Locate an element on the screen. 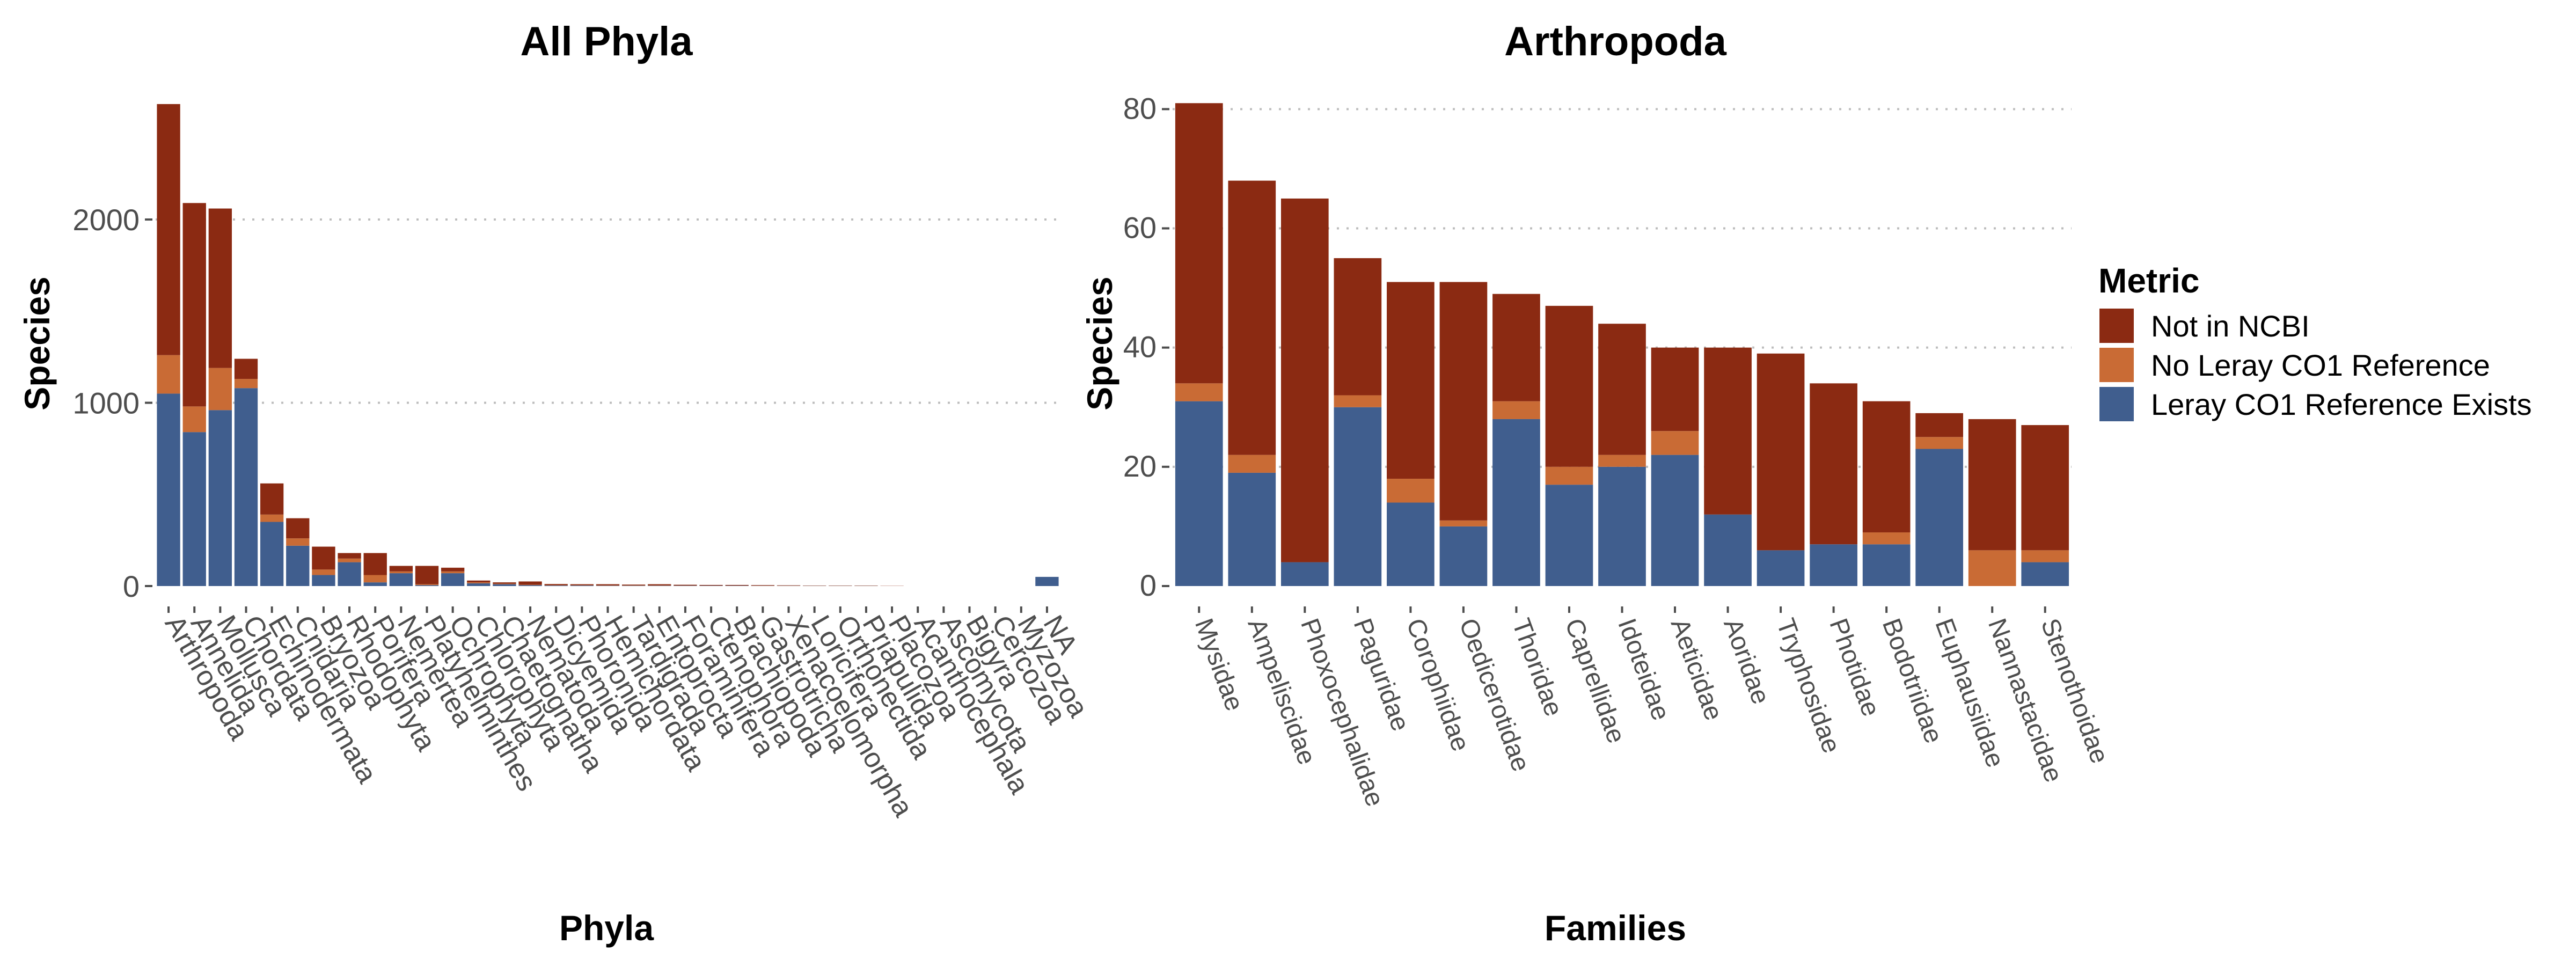  bar-mysidae-not-in-ncbi is located at coordinates (1199, 243).